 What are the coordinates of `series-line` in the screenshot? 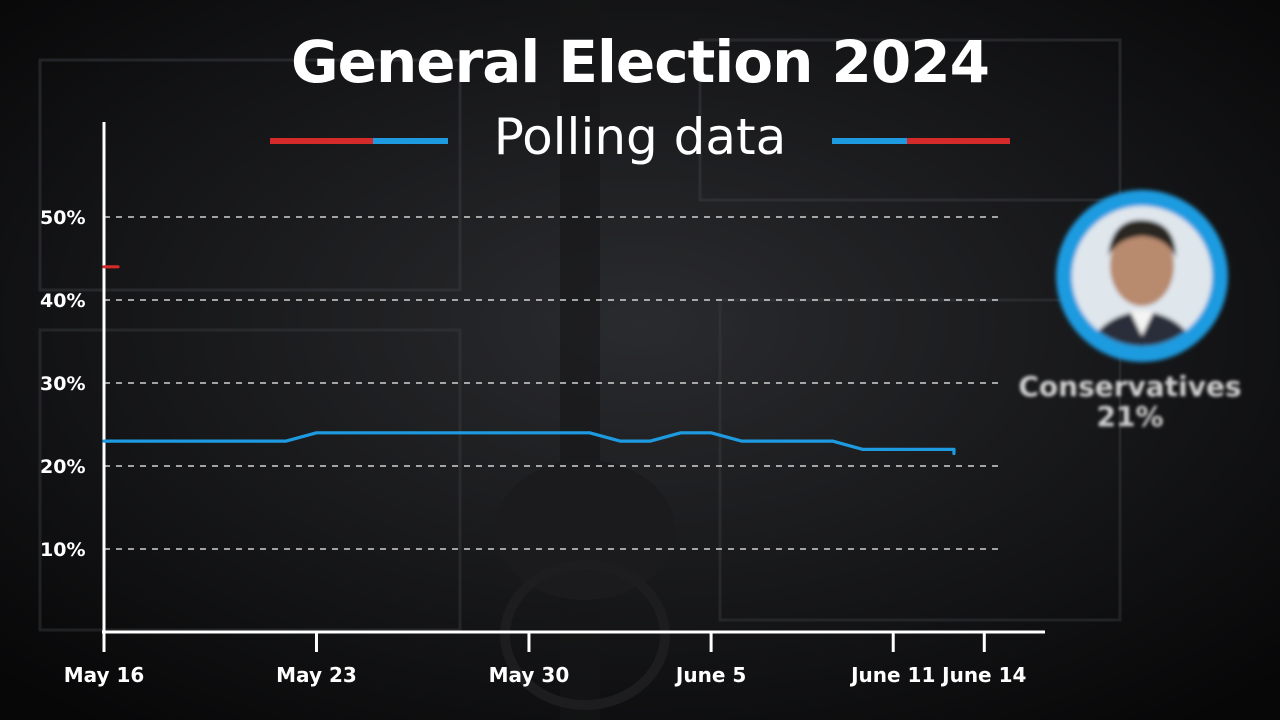 It's located at (529, 443).